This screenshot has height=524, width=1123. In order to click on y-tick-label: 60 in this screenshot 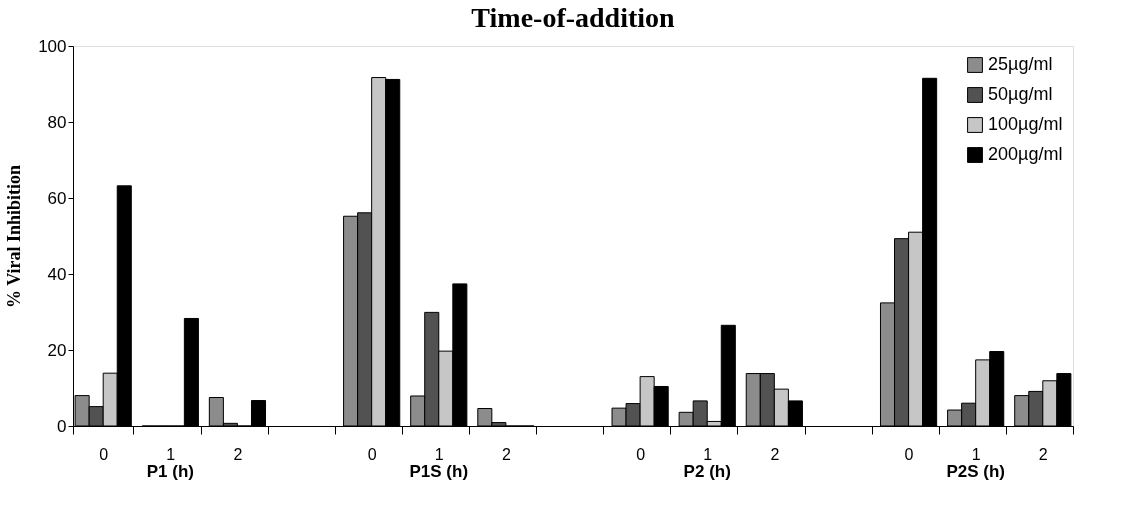, I will do `click(57, 198)`.